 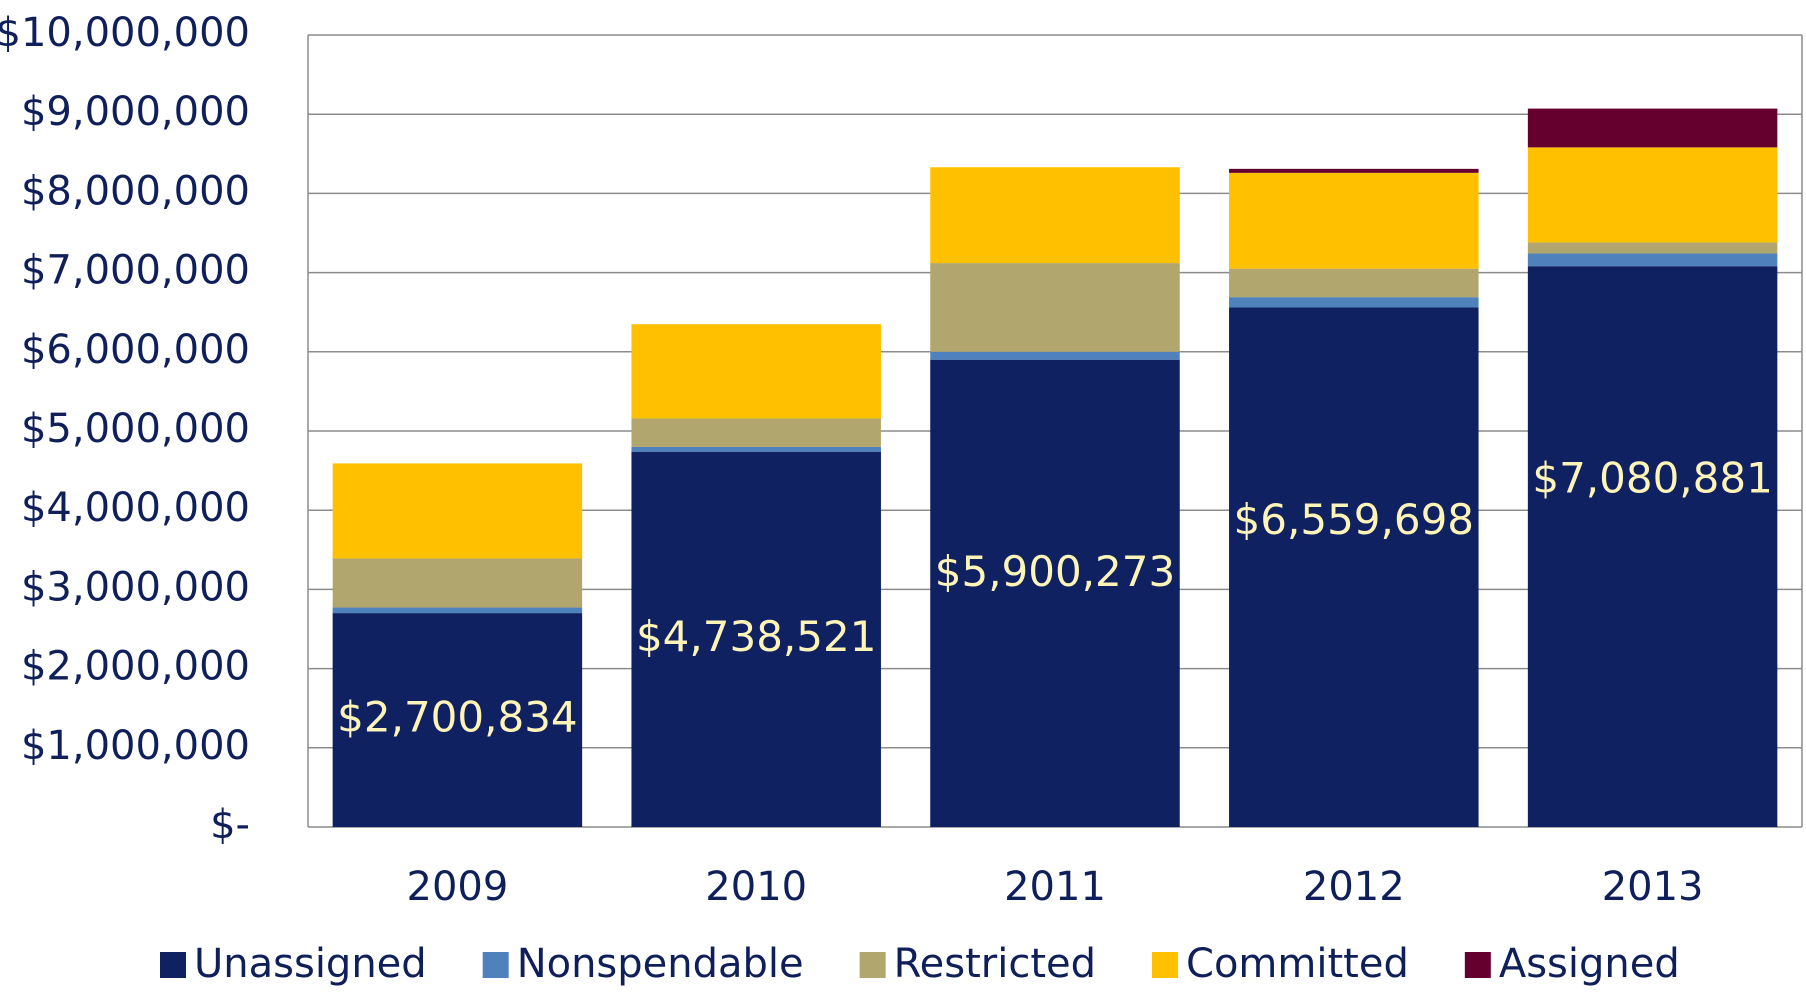 What do you see at coordinates (1055, 887) in the screenshot?
I see `x-tick-label: 2011` at bounding box center [1055, 887].